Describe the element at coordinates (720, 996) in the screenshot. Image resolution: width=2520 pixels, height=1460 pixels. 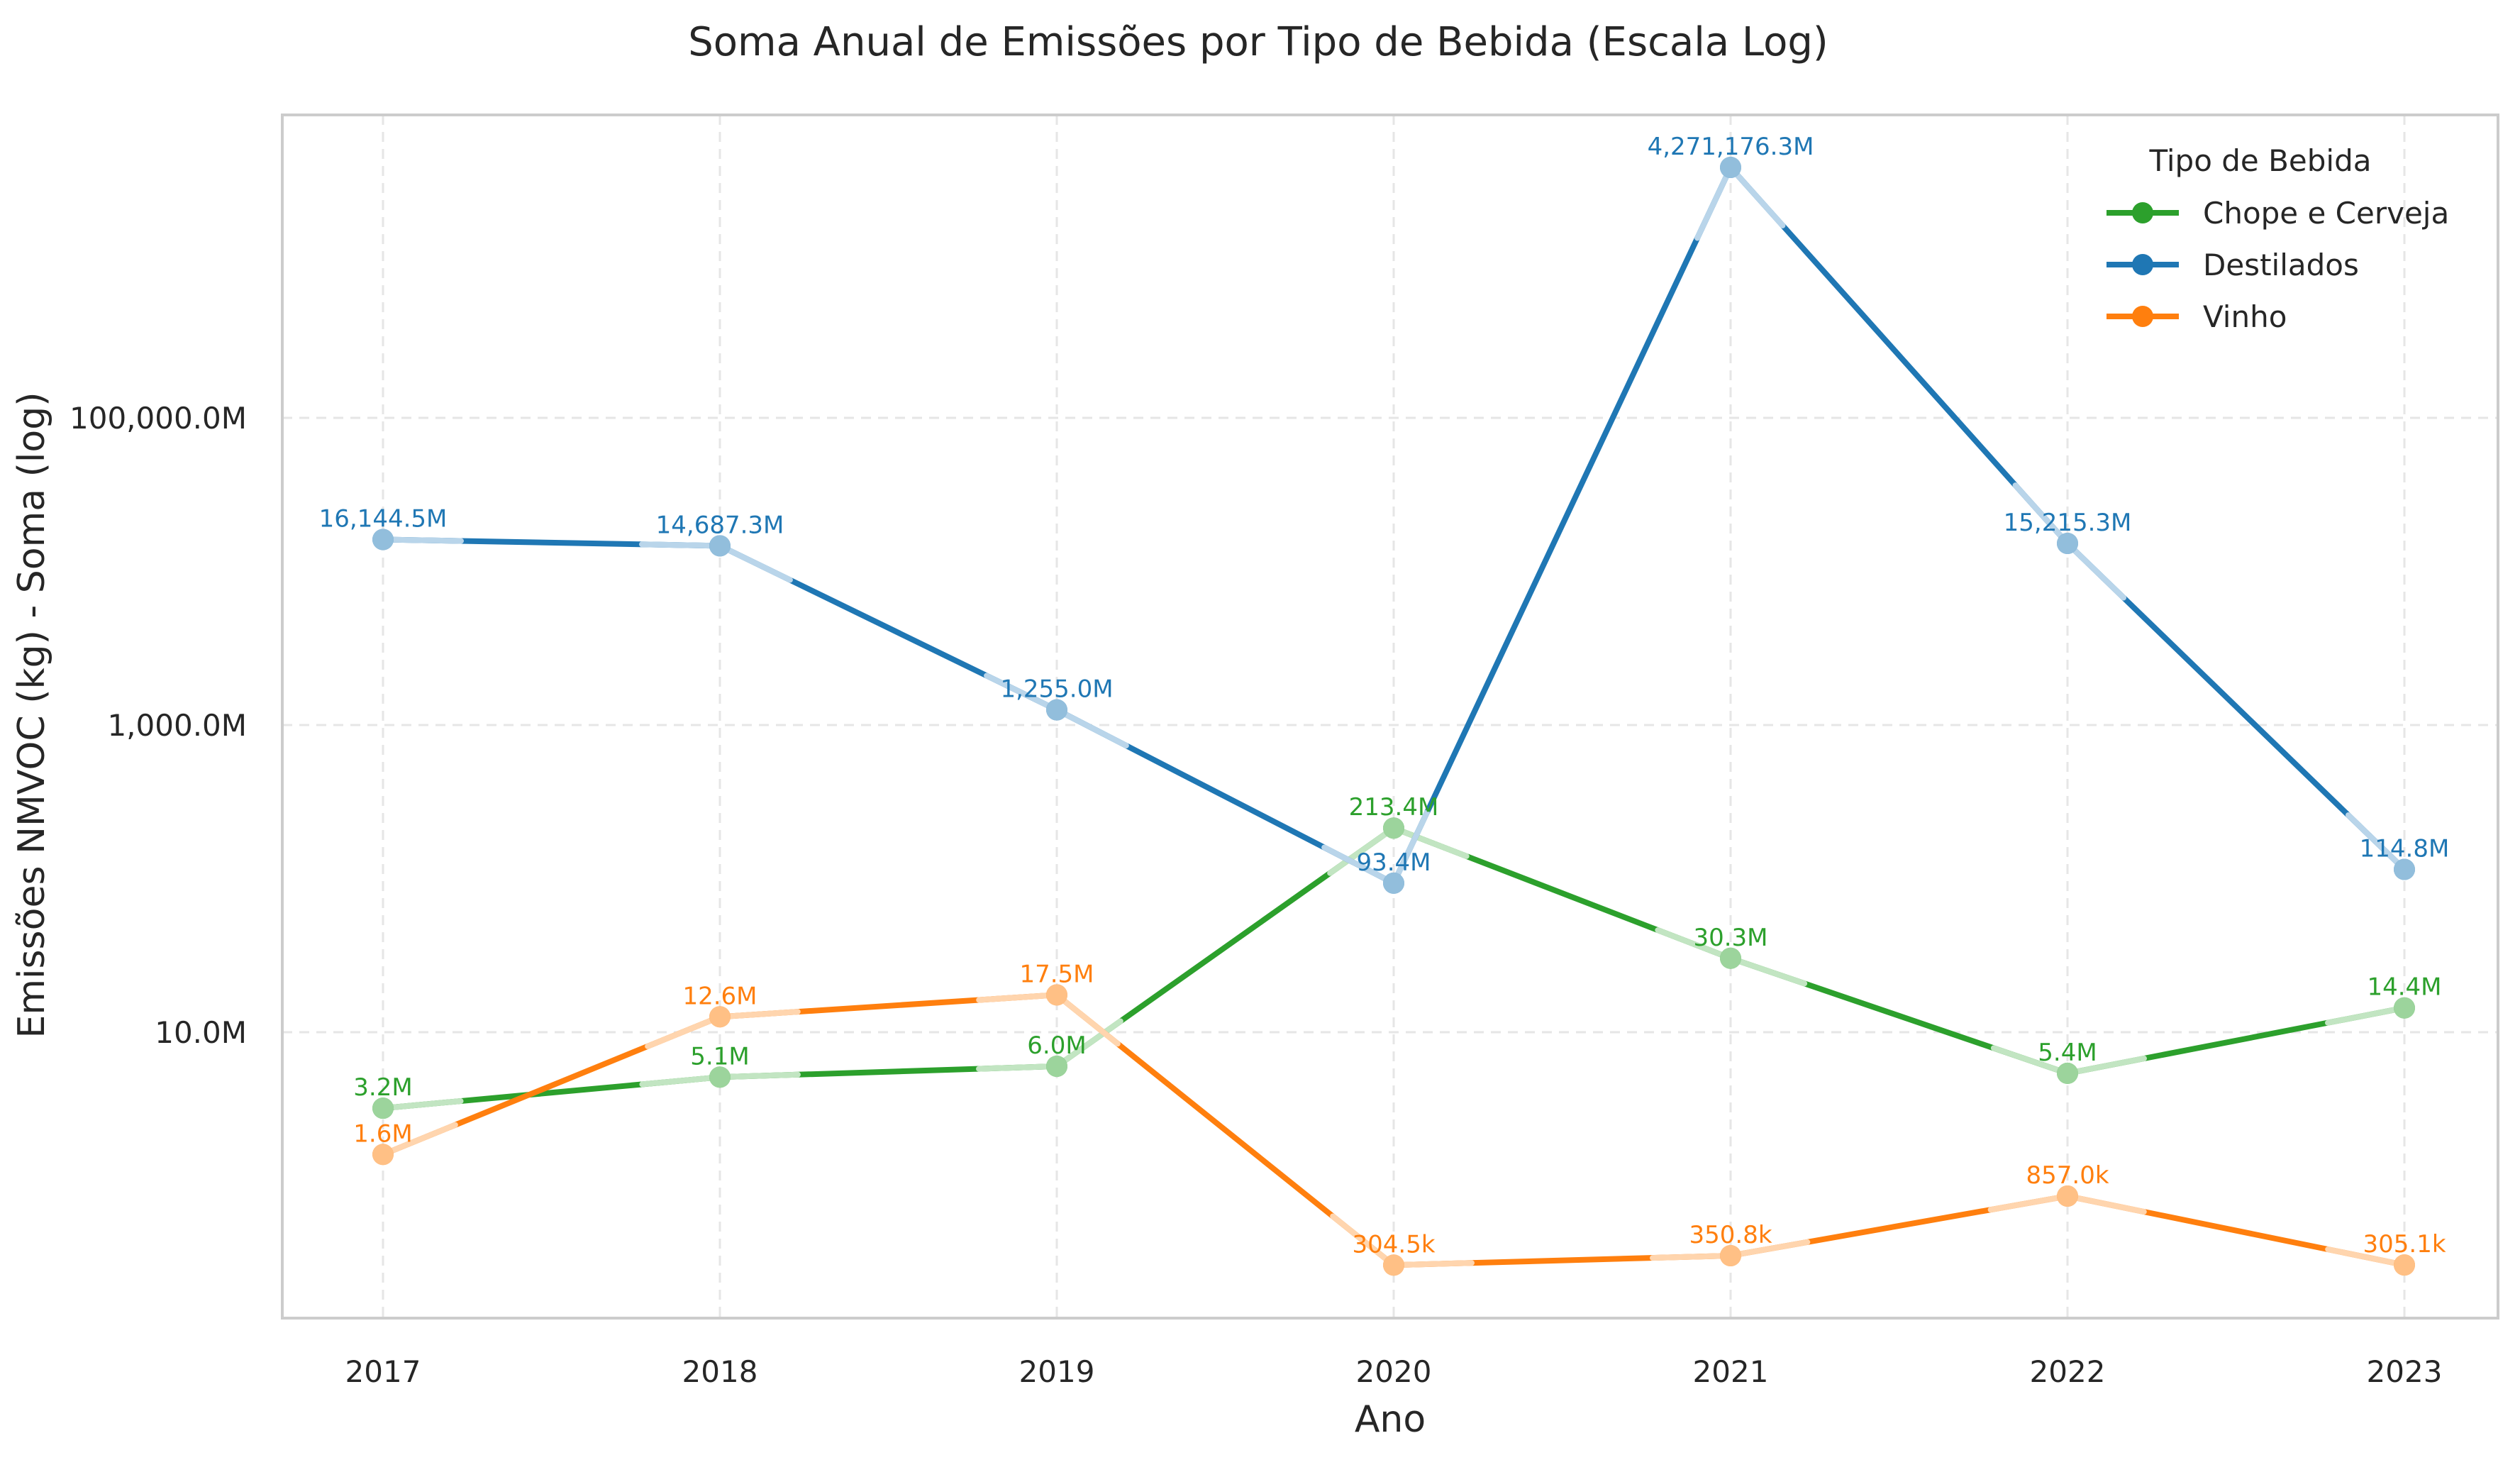
I see `data-label: 12.6M` at that location.